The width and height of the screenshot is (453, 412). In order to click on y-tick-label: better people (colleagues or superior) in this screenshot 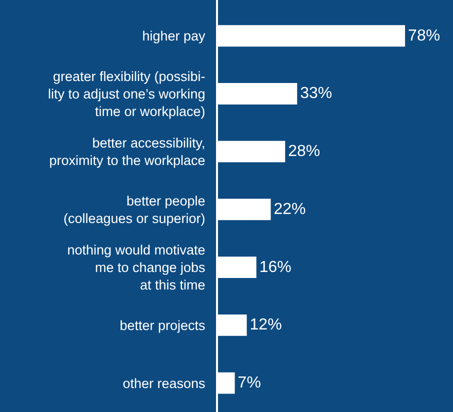, I will do `click(134, 209)`.